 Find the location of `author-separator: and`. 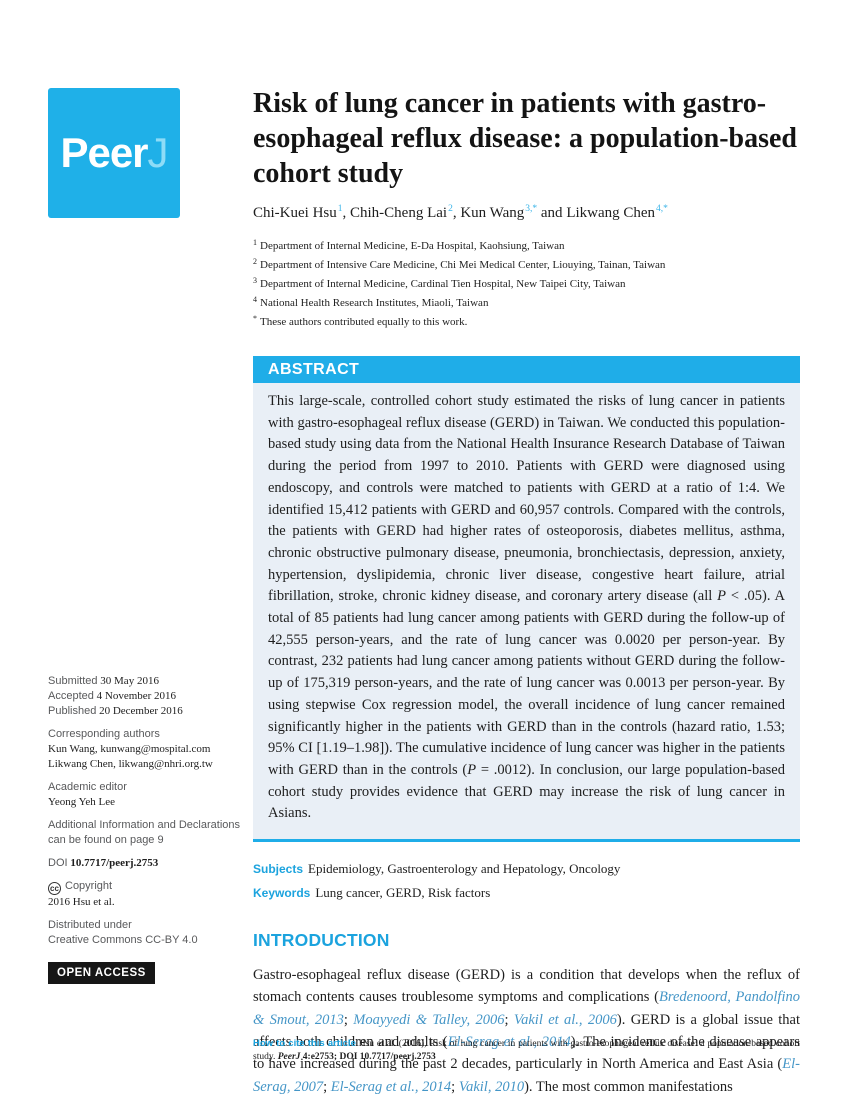

author-separator: and is located at coordinates (552, 213).